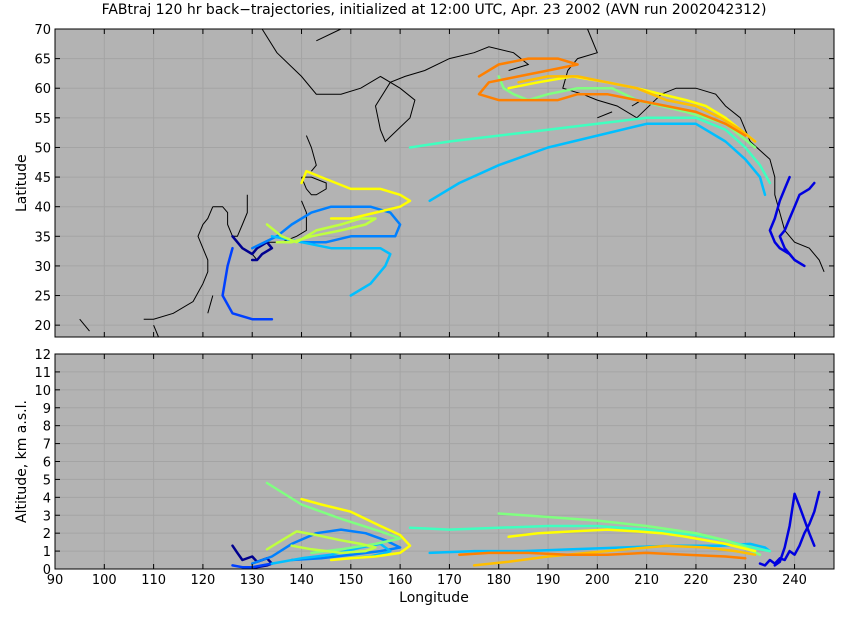 This screenshot has width=868, height=621. Describe the element at coordinates (350, 580) in the screenshot. I see `altitude-x-tick-label: 150` at that location.